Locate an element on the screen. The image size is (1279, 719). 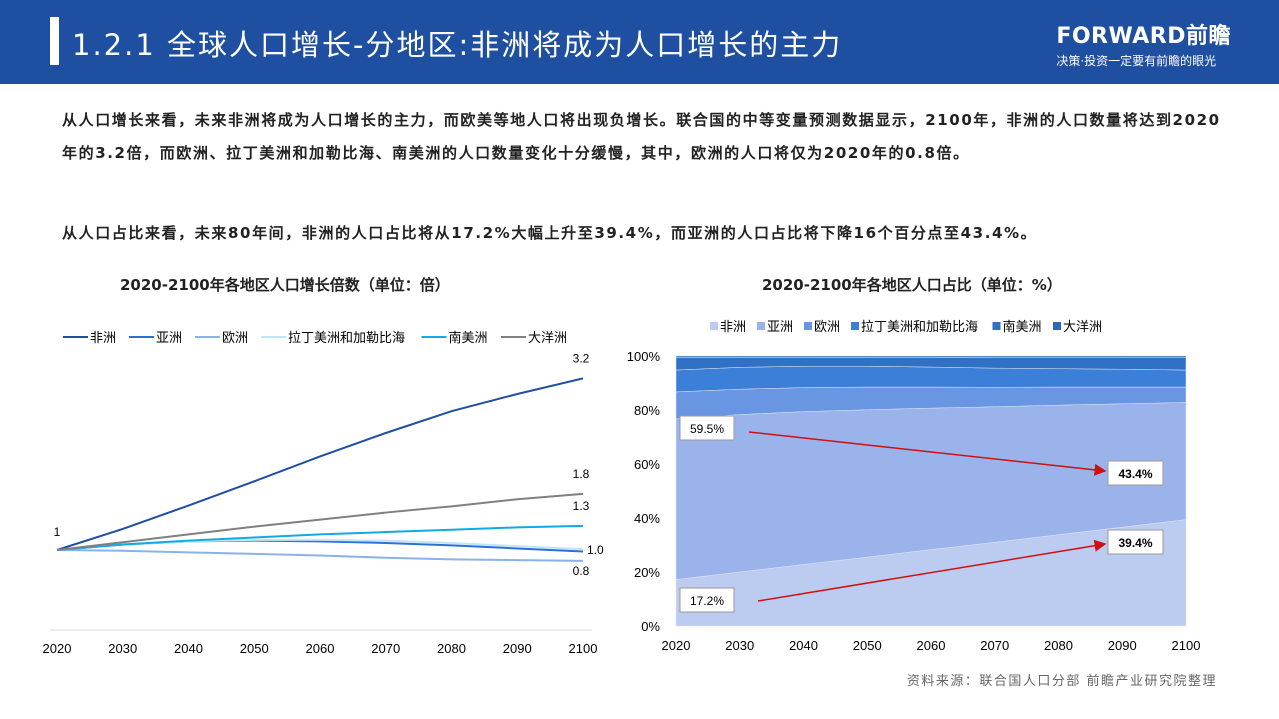
arrow-africa is located at coordinates (932, 570).